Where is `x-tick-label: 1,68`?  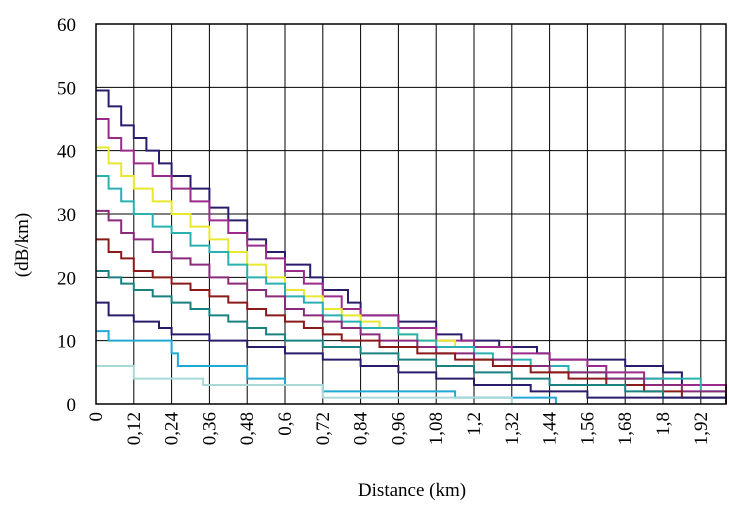
x-tick-label: 1,68 is located at coordinates (625, 428).